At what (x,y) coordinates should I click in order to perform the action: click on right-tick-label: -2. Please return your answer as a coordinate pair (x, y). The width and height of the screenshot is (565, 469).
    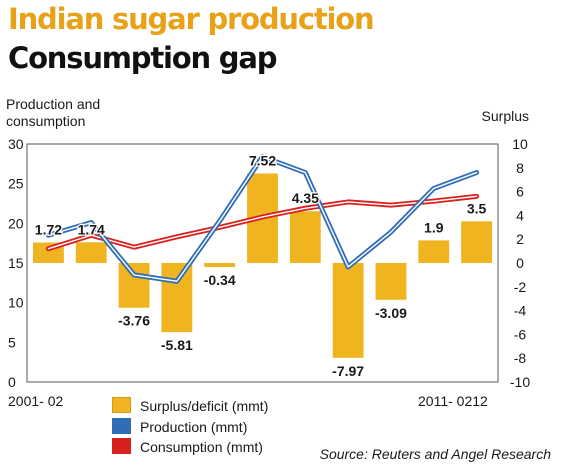
    Looking at the image, I should click on (520, 287).